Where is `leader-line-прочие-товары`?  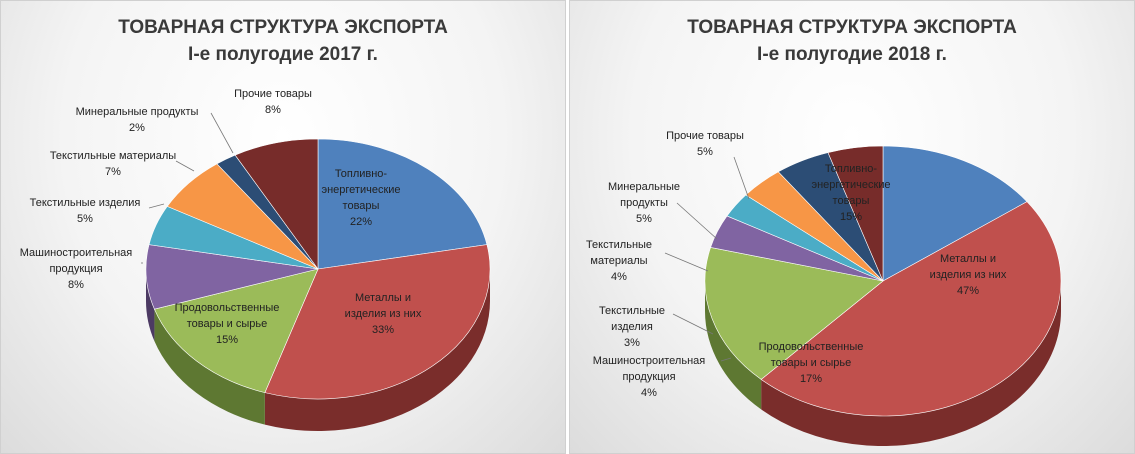
leader-line-прочие-товары is located at coordinates (741, 178).